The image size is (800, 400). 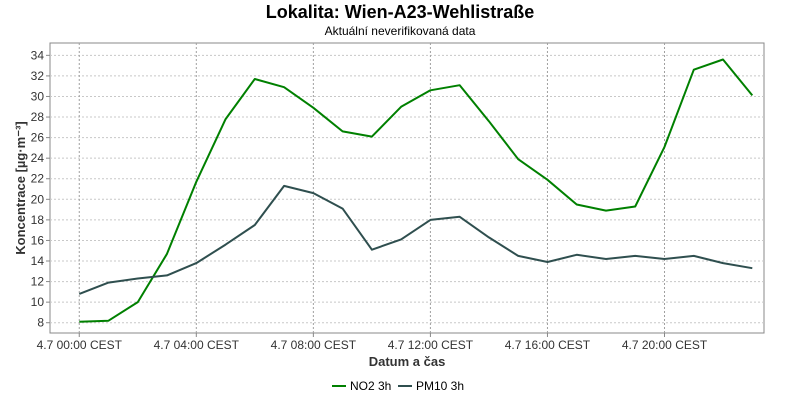 What do you see at coordinates (38, 76) in the screenshot?
I see `y-tick-label: 32` at bounding box center [38, 76].